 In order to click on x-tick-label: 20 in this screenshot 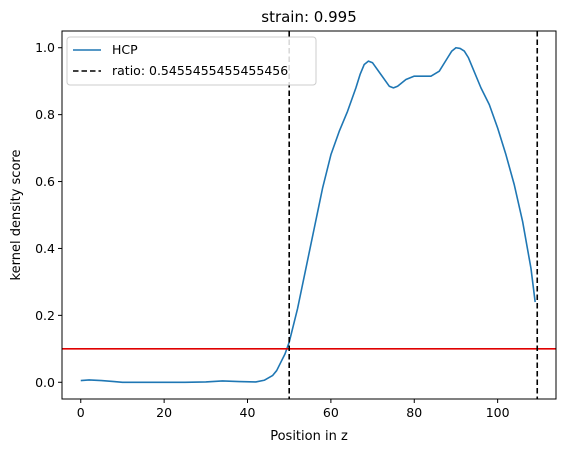, I will do `click(164, 412)`.